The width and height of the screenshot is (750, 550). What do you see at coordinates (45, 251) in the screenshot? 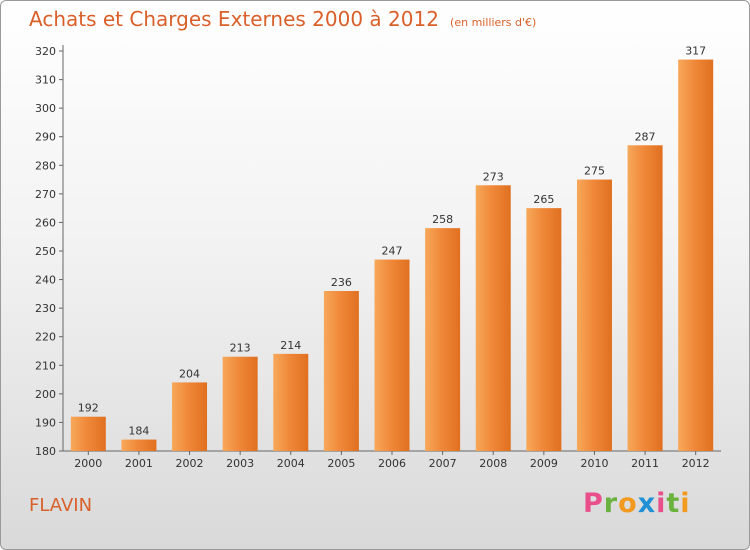
I see `y-tick-label: 250` at bounding box center [45, 251].